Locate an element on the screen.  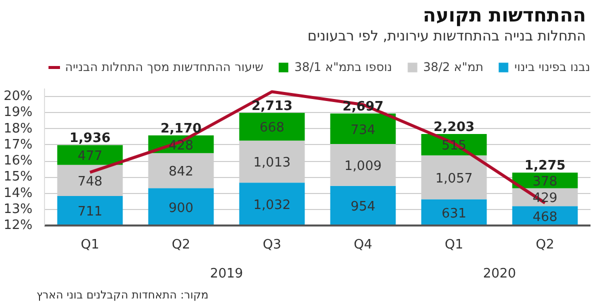
data-label: 468 is located at coordinates (545, 217).